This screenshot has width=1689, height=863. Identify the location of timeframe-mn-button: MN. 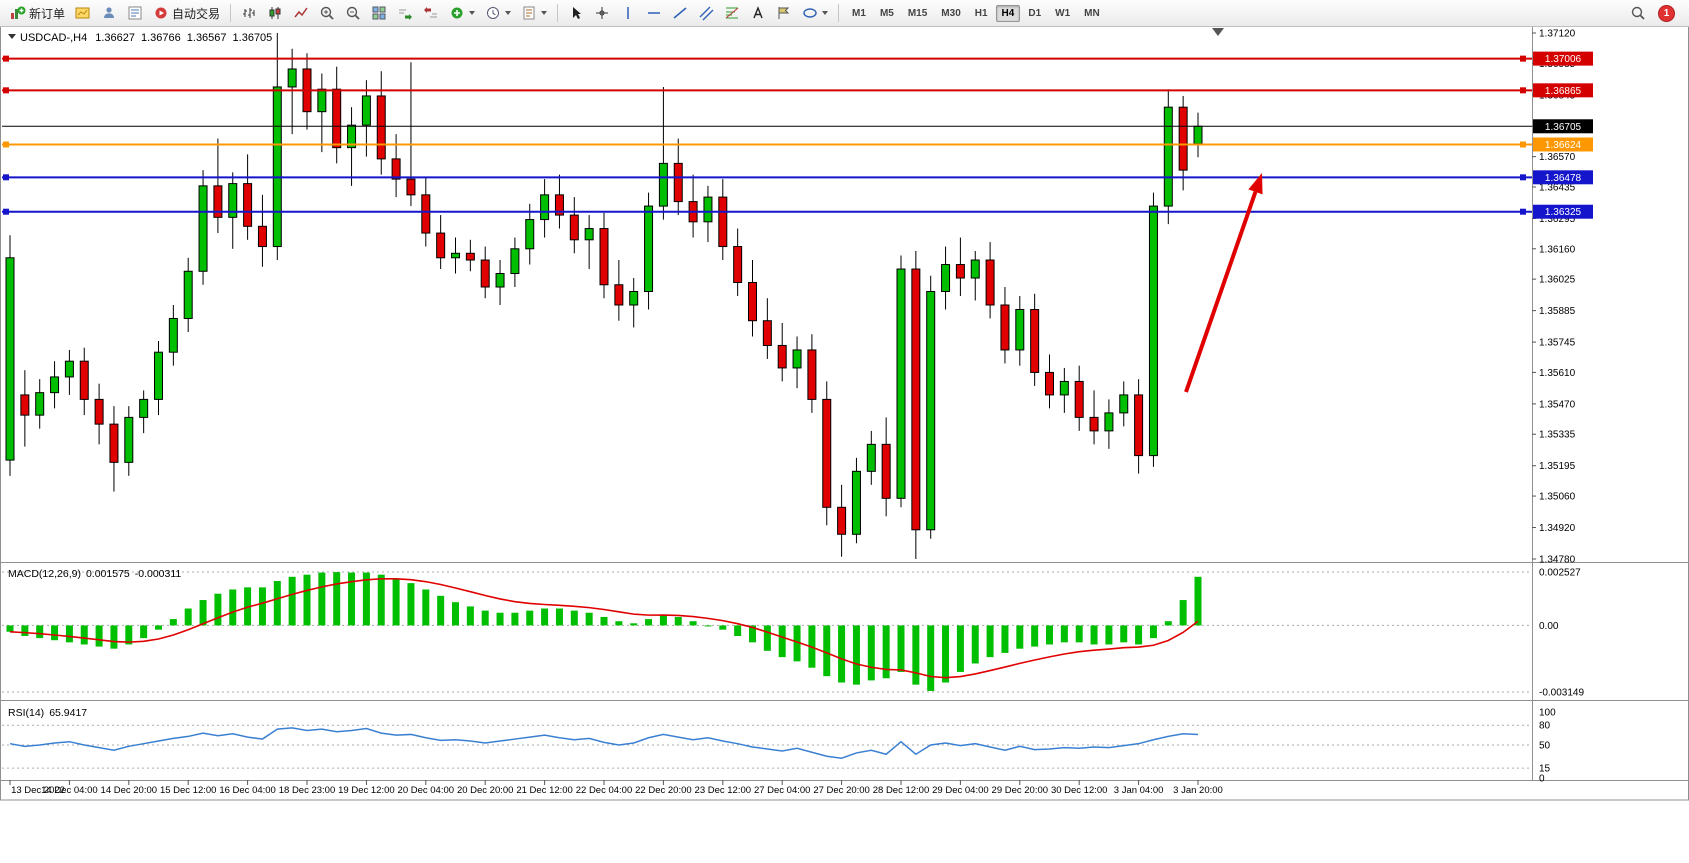
(1092, 13).